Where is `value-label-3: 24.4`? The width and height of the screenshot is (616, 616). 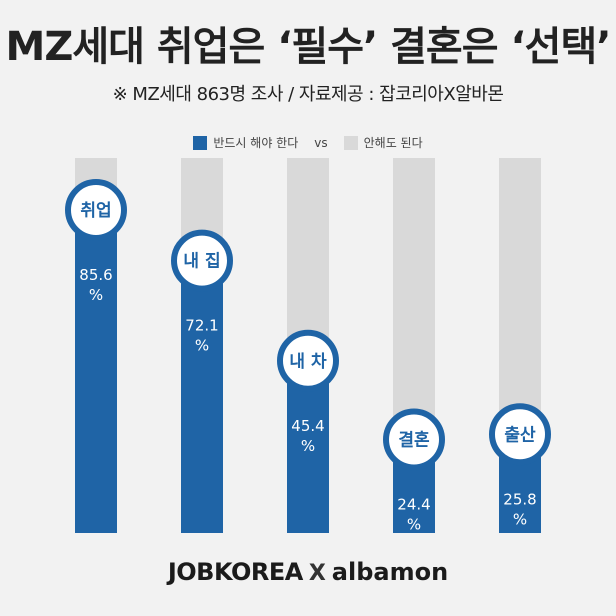 value-label-3: 24.4 is located at coordinates (413, 505).